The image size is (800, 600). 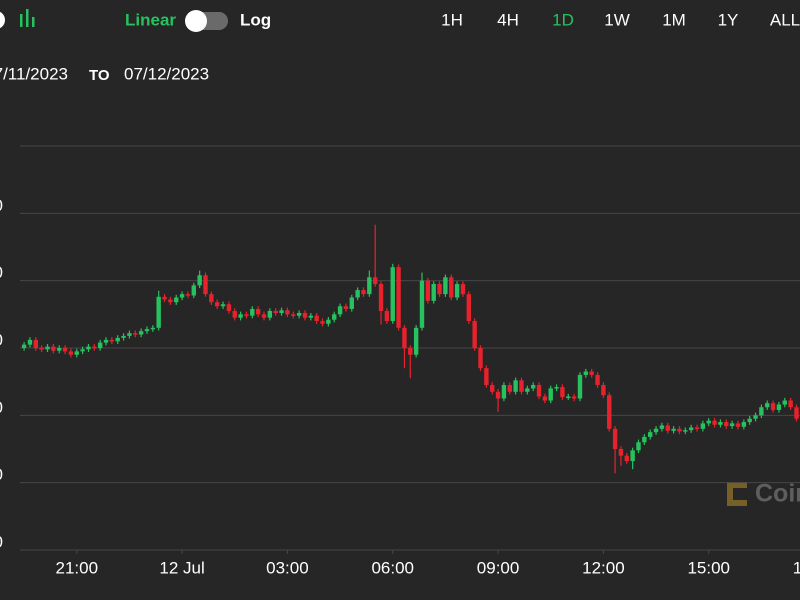 What do you see at coordinates (2, 20) in the screenshot?
I see `menu-icon` at bounding box center [2, 20].